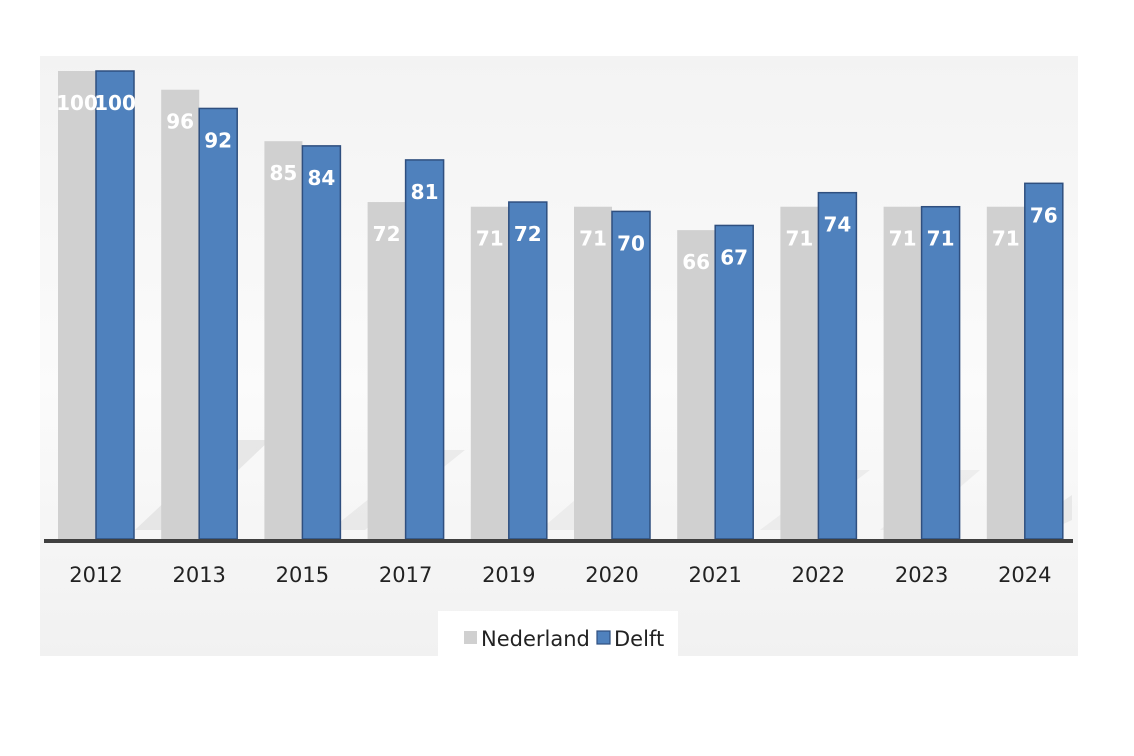 Image resolution: width=1134 pixels, height=756 pixels. I want to click on bar-group-2019: 71 72, so click(509, 370).